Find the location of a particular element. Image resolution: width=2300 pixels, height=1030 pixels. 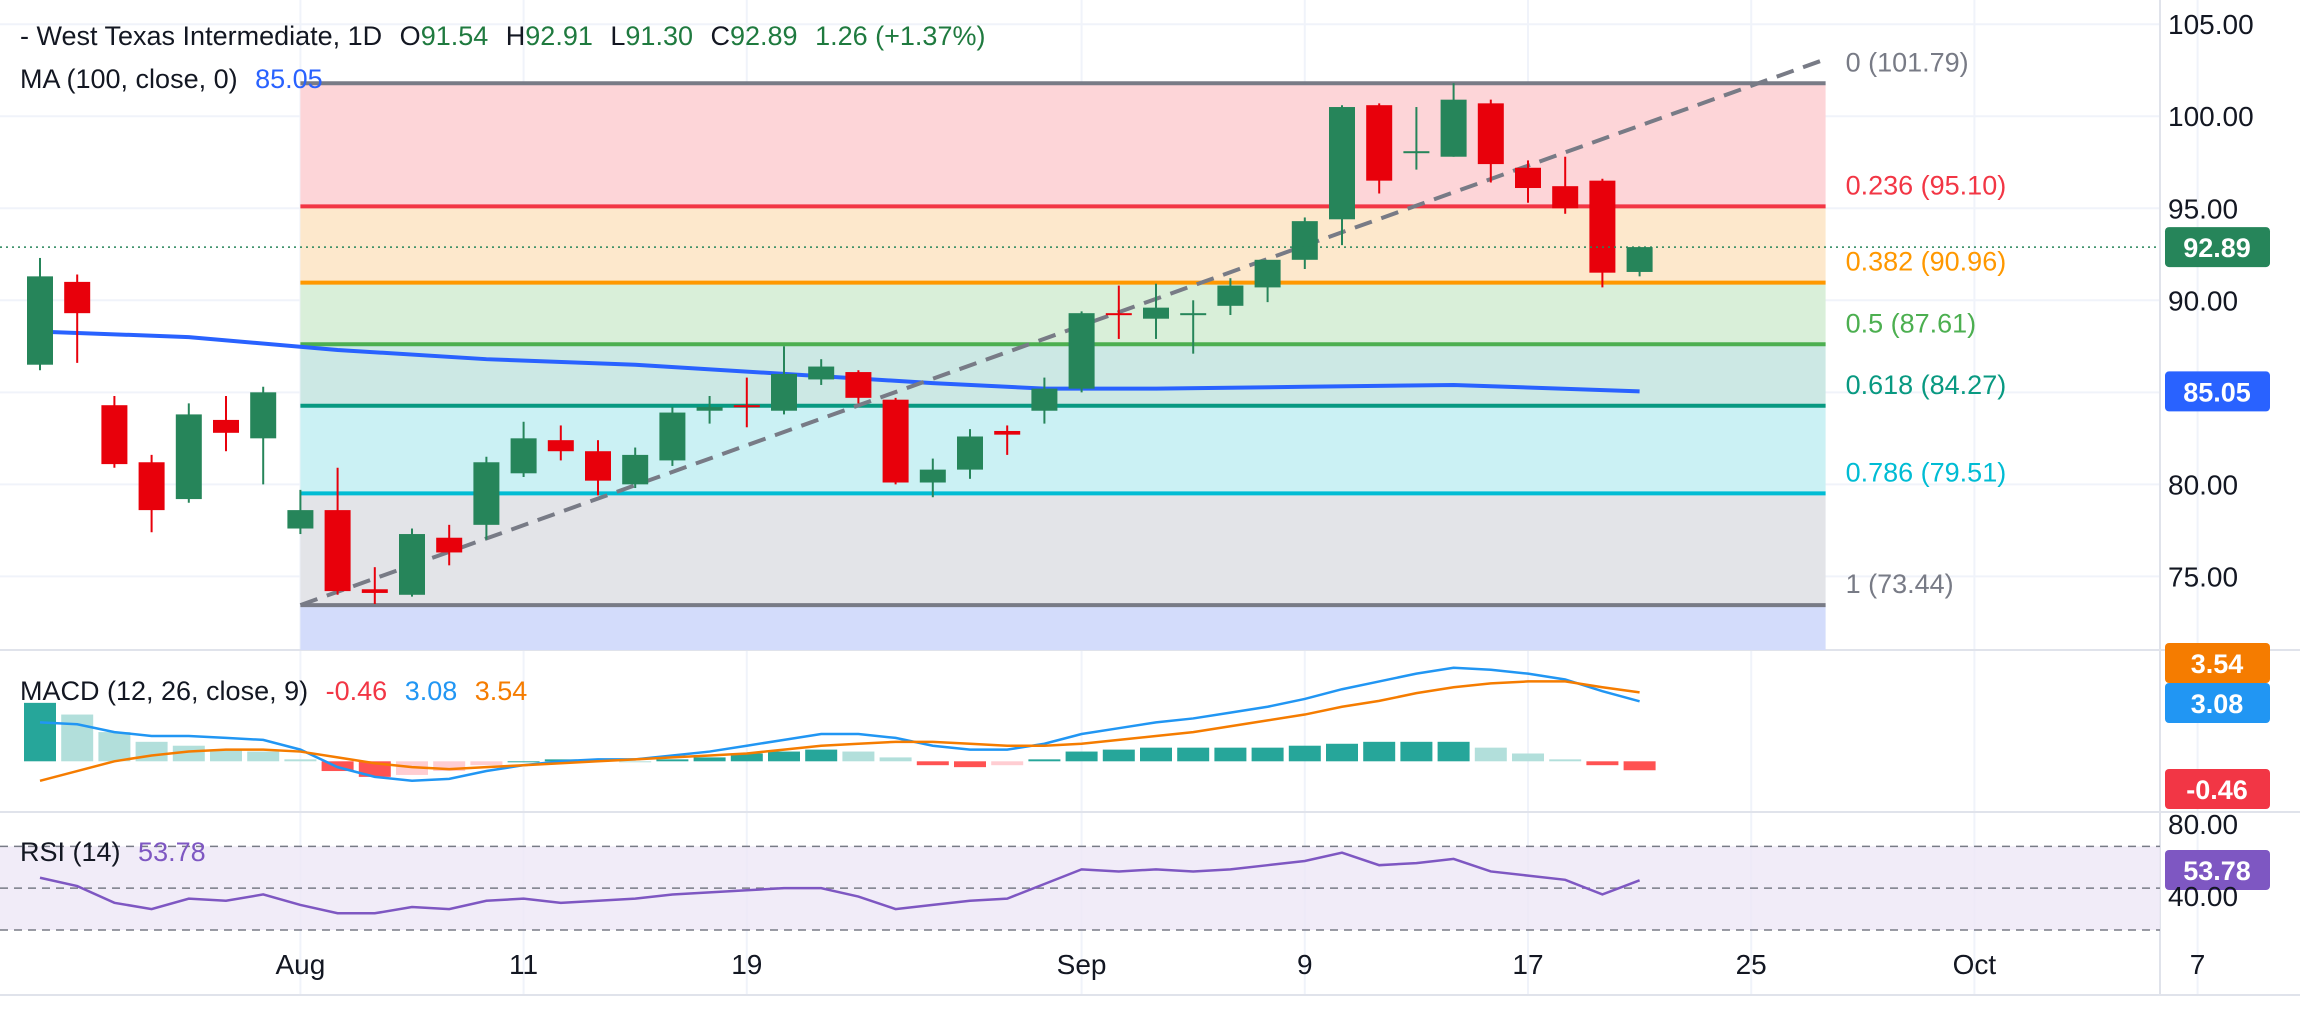

macd-line-tag: 3.08 is located at coordinates (2217, 704).